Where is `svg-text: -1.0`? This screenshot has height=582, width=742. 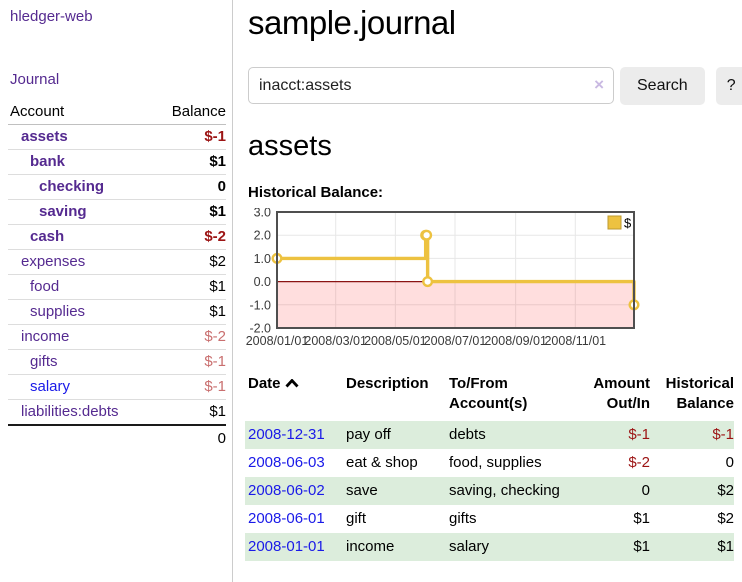
svg-text: -1.0 is located at coordinates (260, 305).